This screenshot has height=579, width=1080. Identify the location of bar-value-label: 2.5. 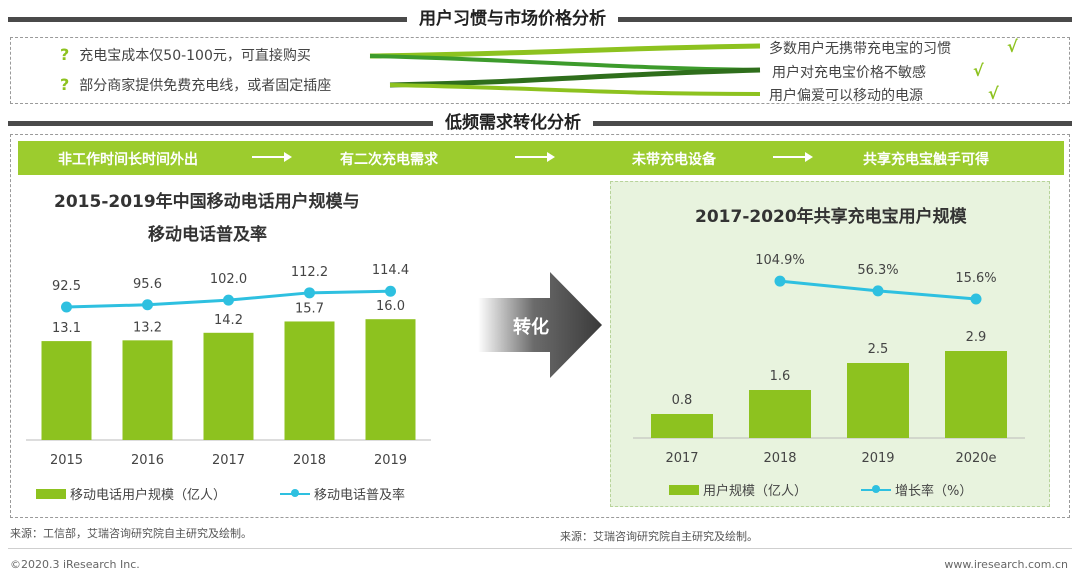
(878, 349).